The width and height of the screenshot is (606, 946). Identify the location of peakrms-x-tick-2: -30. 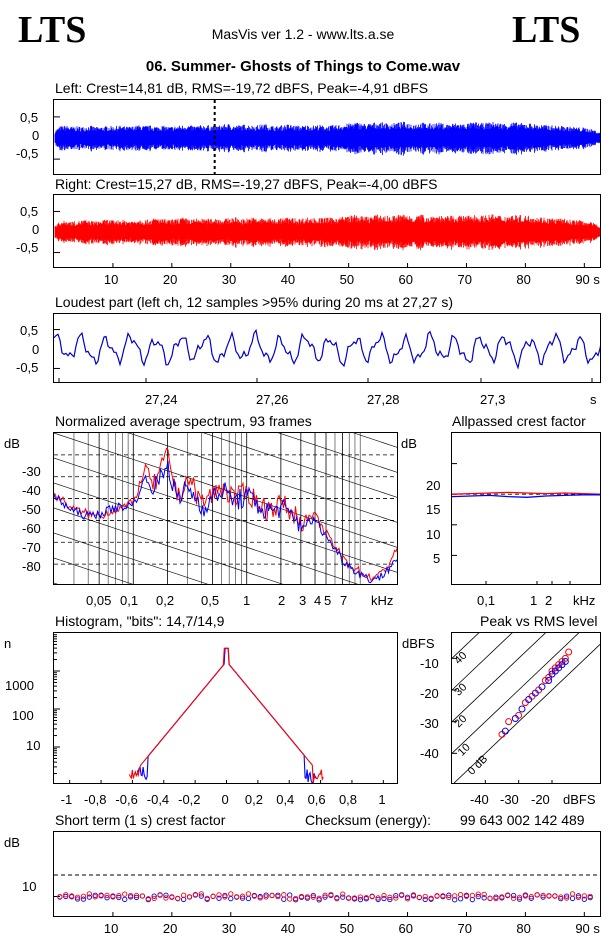
(509, 799).